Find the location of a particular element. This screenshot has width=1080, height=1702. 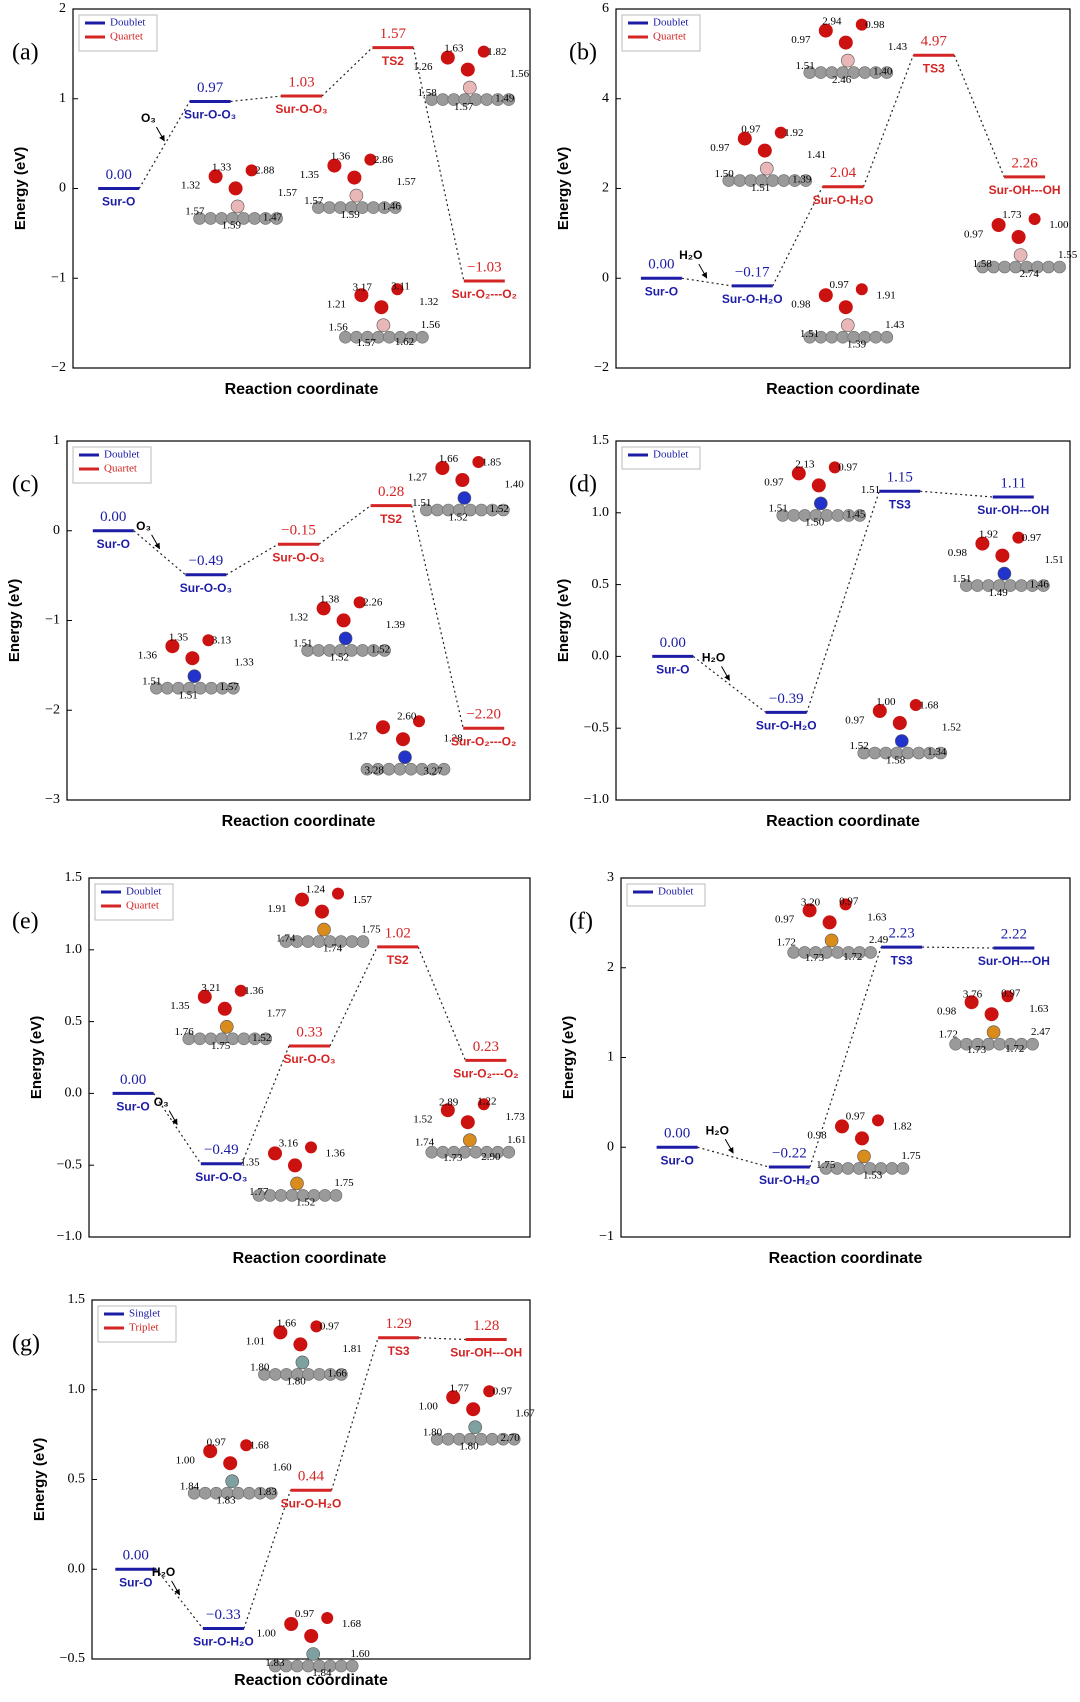

bond-length-label: 2.70 is located at coordinates (510, 1438).